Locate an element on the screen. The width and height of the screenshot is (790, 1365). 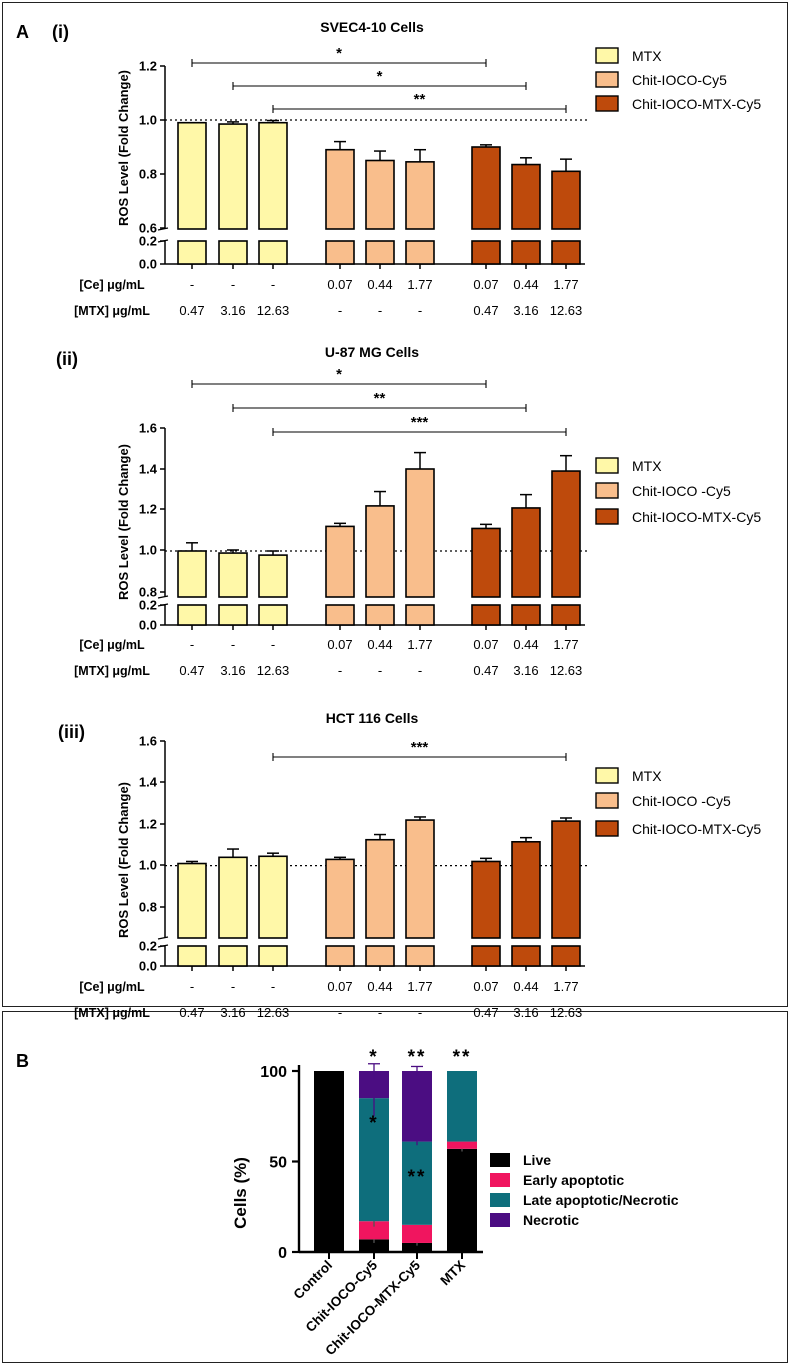
chart-3-ylabel: ROS Level (Fold Change) is located at coordinates (123, 860).